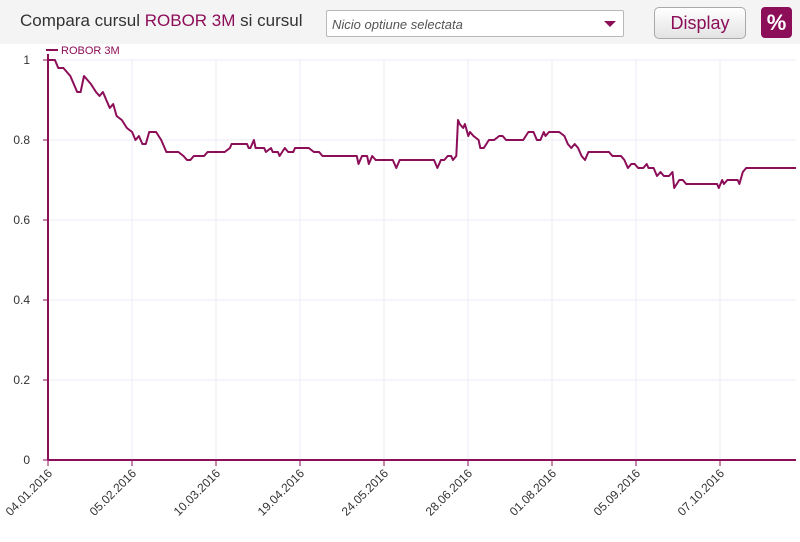 The height and width of the screenshot is (542, 800). What do you see at coordinates (271, 20) in the screenshot?
I see `title-suffix: si cursul` at bounding box center [271, 20].